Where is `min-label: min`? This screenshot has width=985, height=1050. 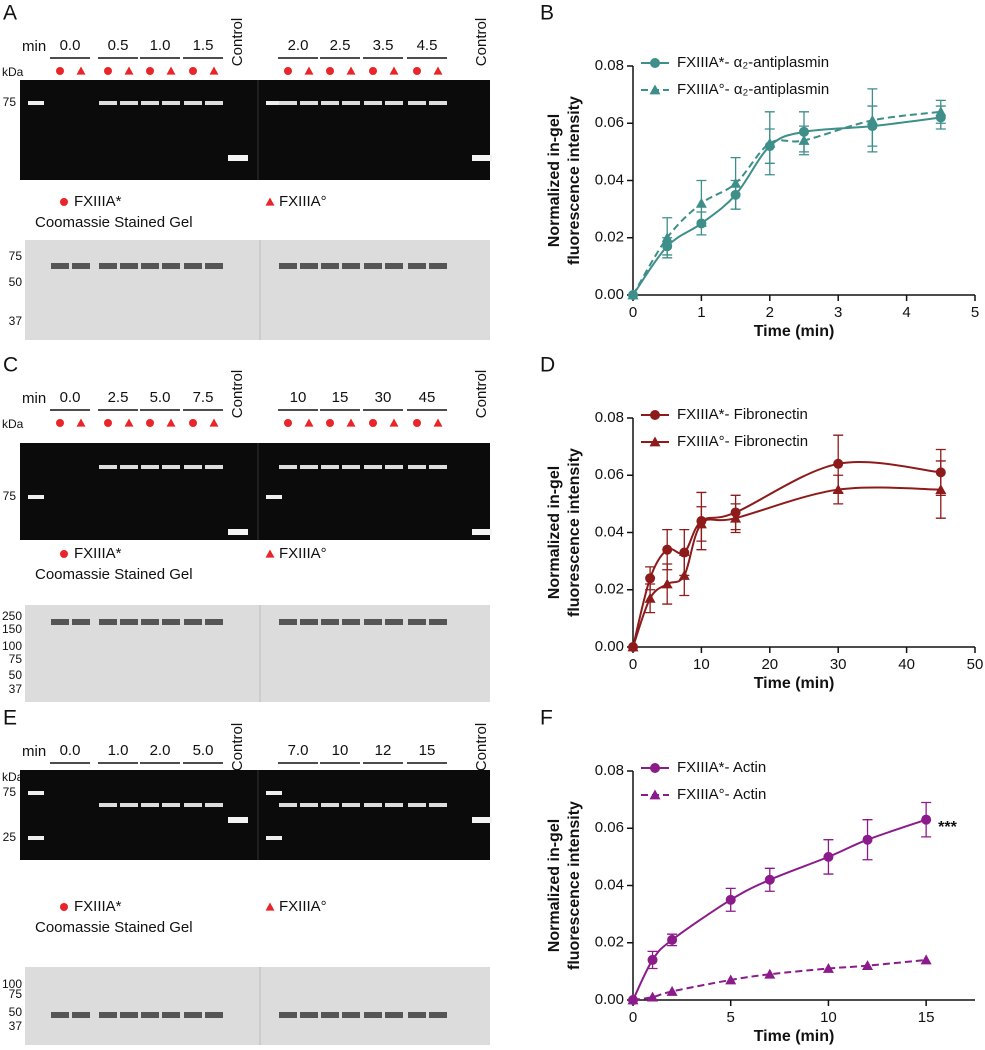
min-label: min is located at coordinates (34, 46).